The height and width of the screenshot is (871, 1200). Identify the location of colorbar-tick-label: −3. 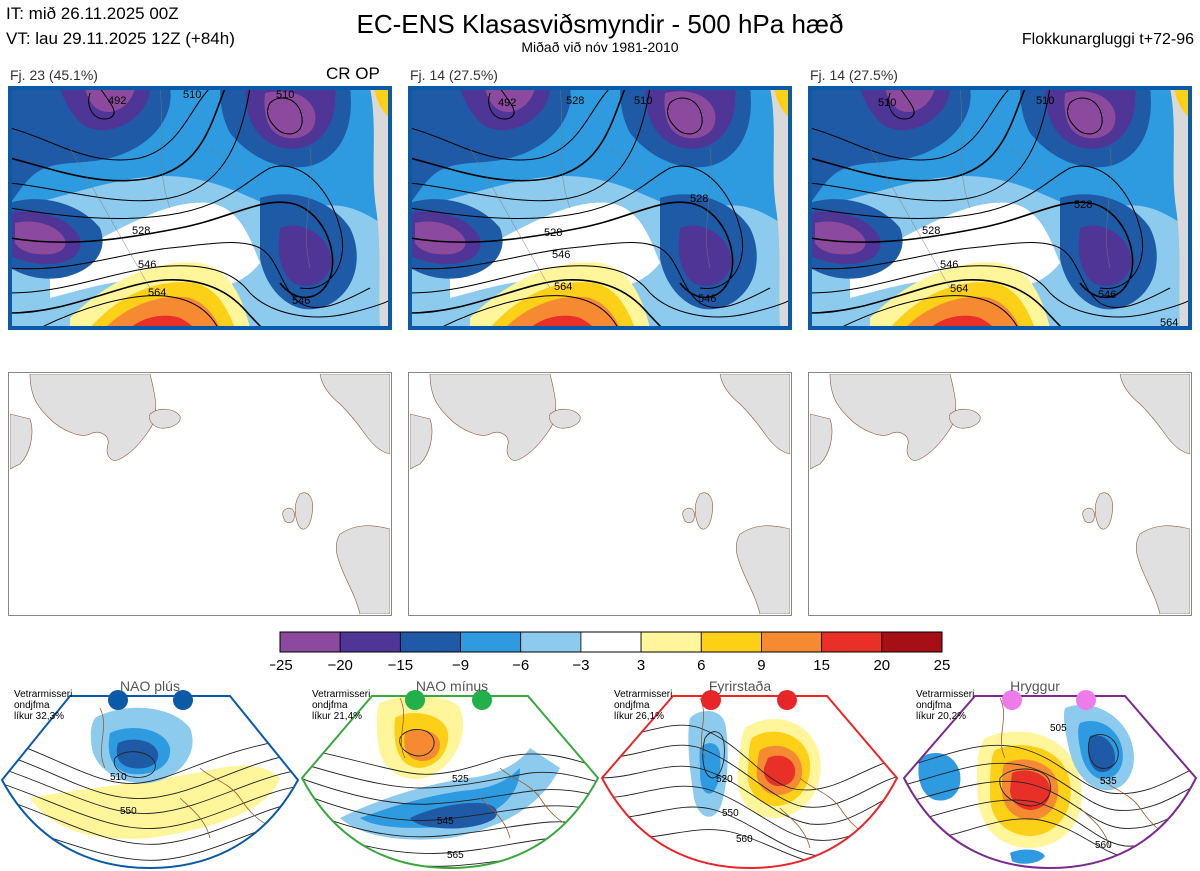
(580, 665).